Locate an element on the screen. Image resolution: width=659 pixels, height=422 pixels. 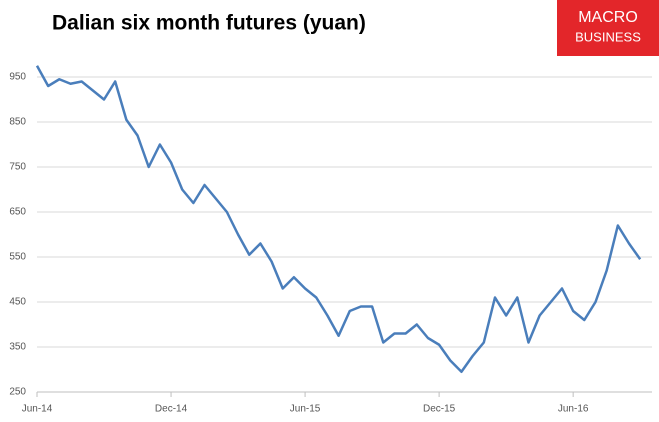
y-tick-label: 950 is located at coordinates (17, 77).